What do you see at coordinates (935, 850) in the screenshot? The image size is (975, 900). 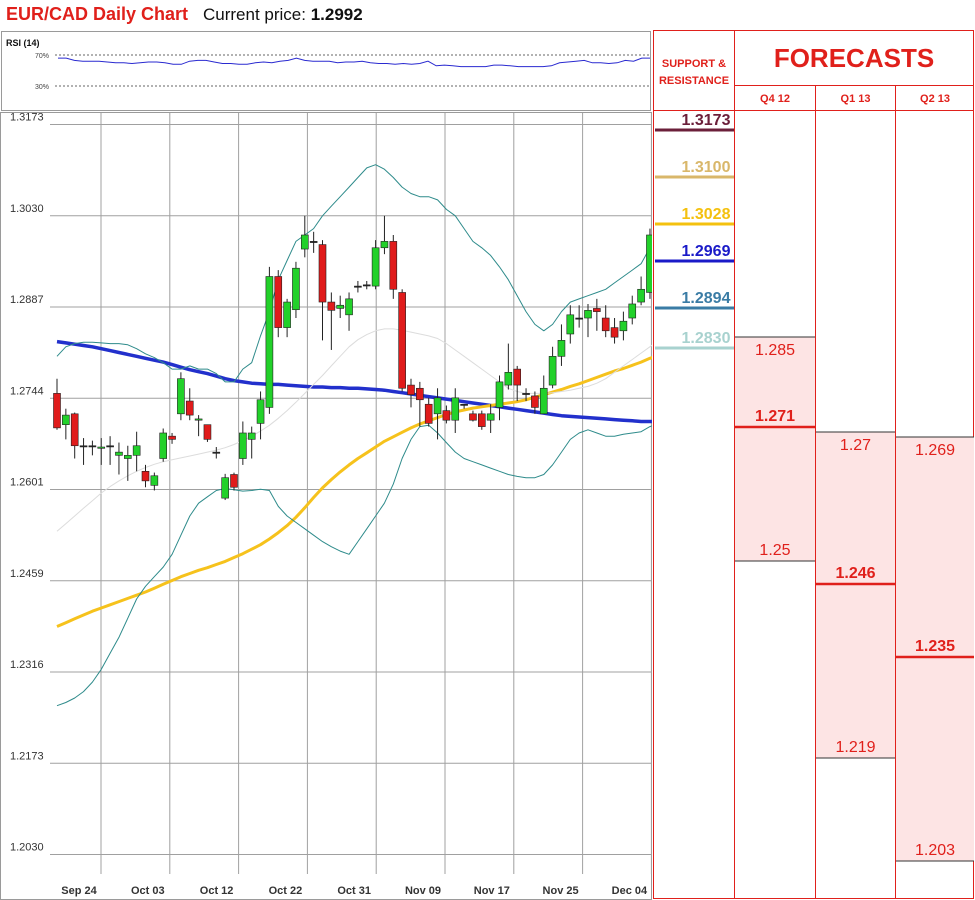 I see `forecast-low: 1.203` at bounding box center [935, 850].